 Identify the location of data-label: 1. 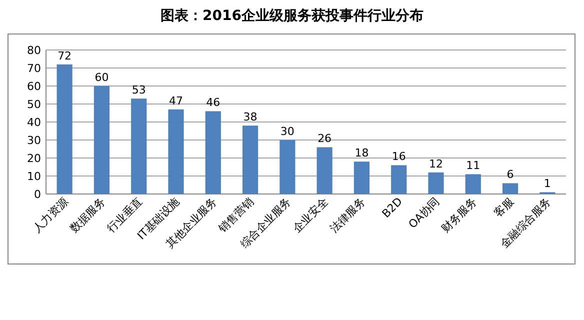
(547, 183).